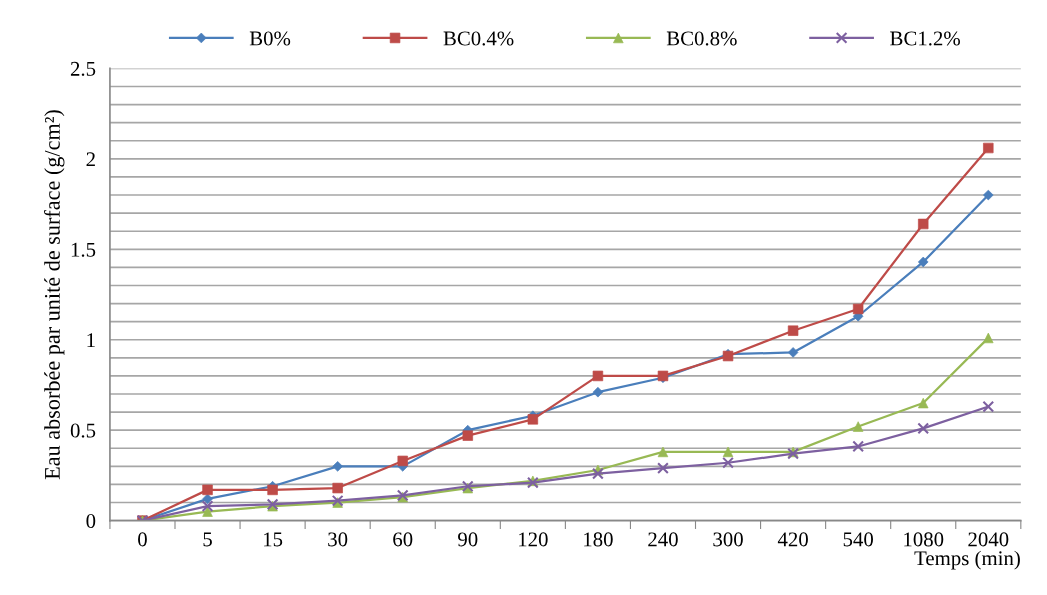 The width and height of the screenshot is (1047, 595). What do you see at coordinates (967, 560) in the screenshot?
I see `x-axis-title: Temps (min)` at bounding box center [967, 560].